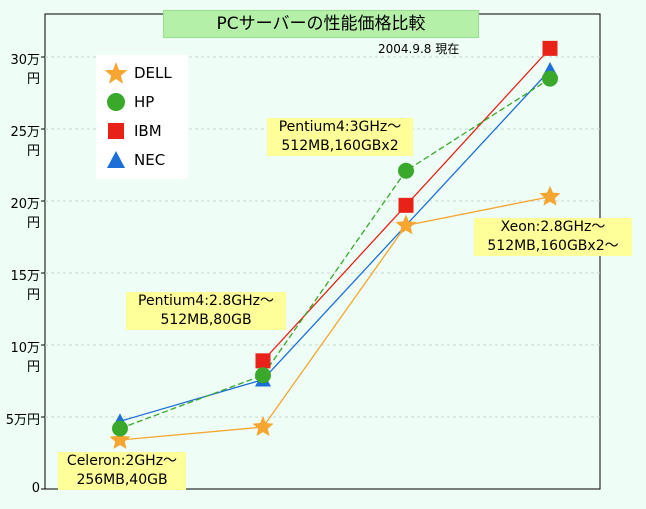 The height and width of the screenshot is (509, 646). I want to click on title-box, so click(321, 24).